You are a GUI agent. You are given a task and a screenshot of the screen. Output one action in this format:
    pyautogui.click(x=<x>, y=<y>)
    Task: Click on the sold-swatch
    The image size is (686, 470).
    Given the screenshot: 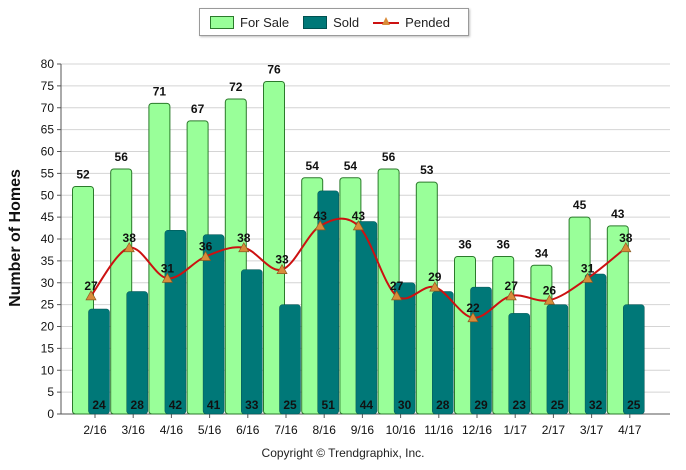 What is the action you would take?
    pyautogui.click(x=315, y=22)
    